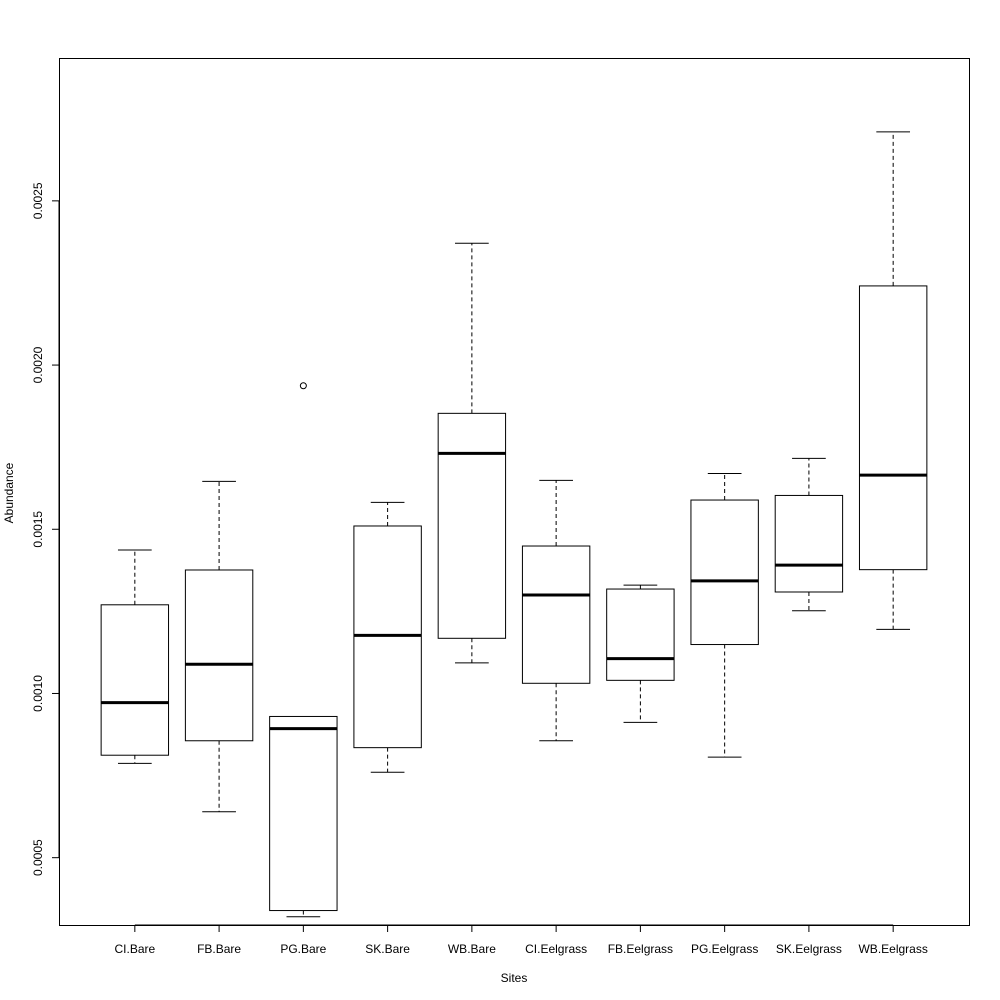 Image resolution: width=1000 pixels, height=1000 pixels. I want to click on box-CI.Bare, so click(135, 656).